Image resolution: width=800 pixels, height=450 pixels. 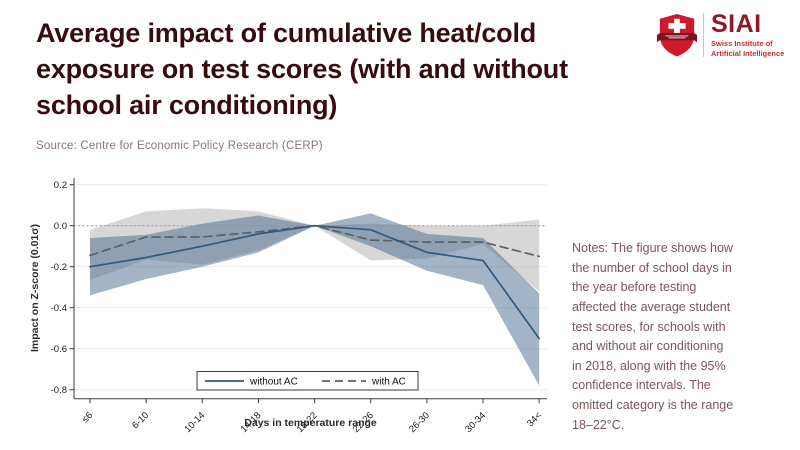 What do you see at coordinates (388, 382) in the screenshot?
I see `legend-label-with-ac: with AC` at bounding box center [388, 382].